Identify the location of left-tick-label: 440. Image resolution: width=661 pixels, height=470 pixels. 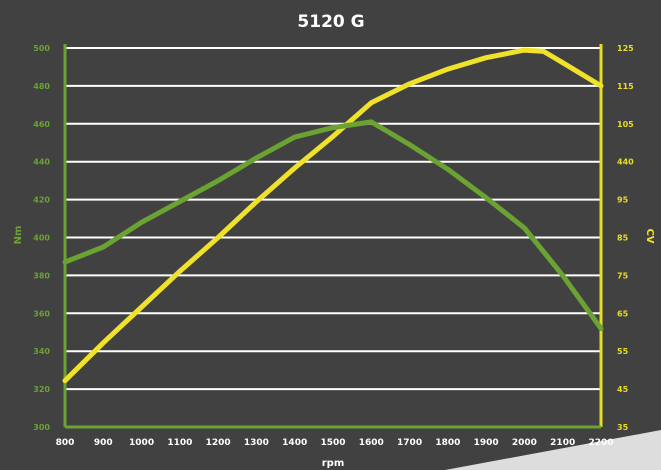
(41, 162).